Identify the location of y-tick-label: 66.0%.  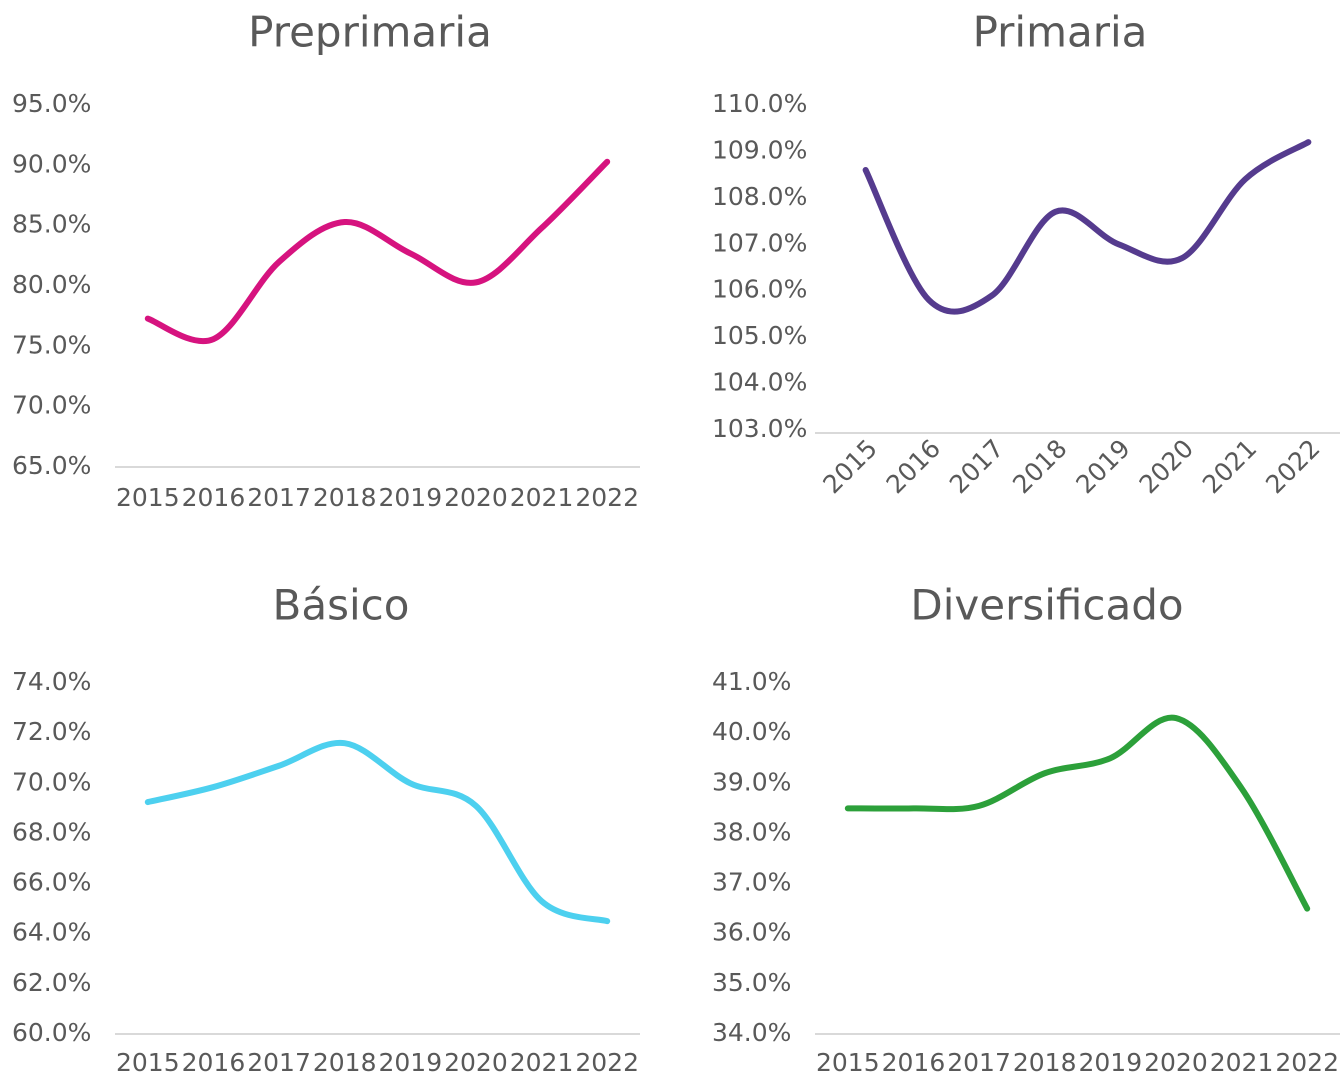
(51, 882).